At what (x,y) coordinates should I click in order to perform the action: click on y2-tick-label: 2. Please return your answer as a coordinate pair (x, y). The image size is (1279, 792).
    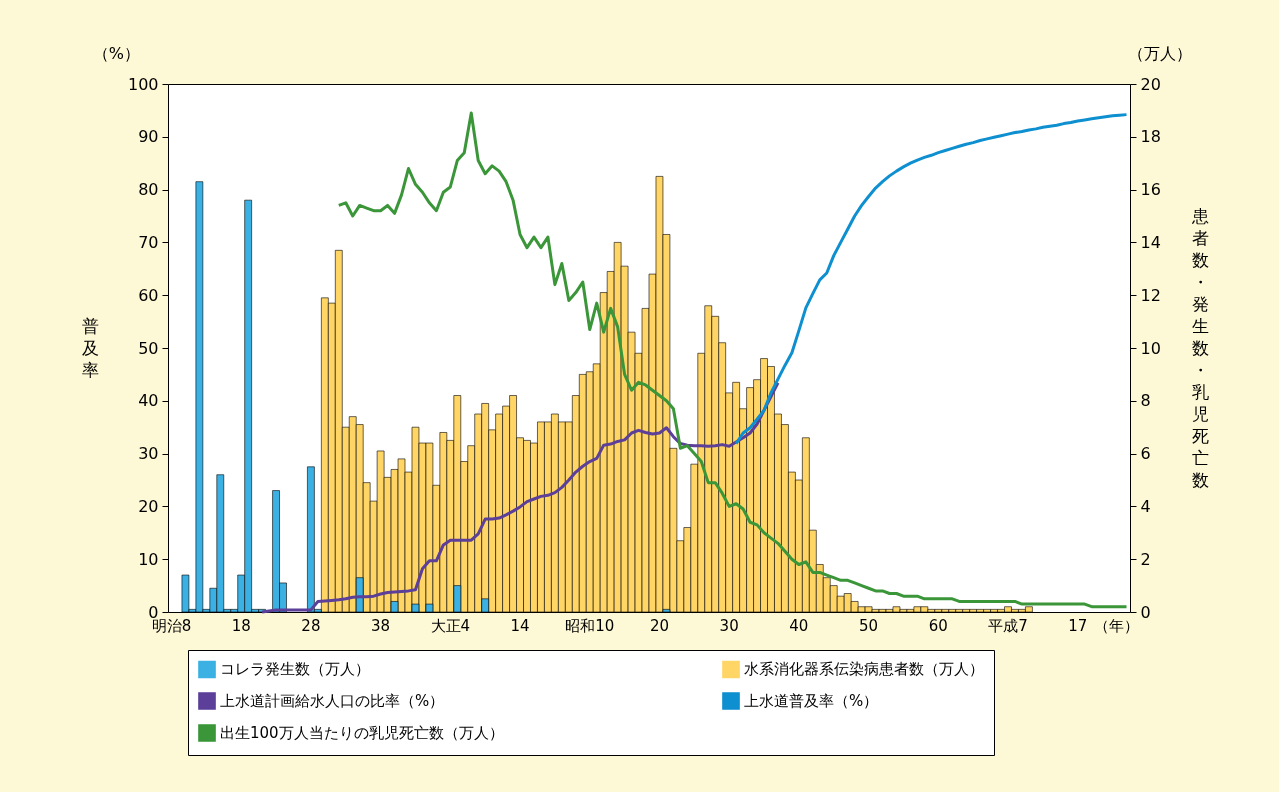
    Looking at the image, I should click on (1145, 559).